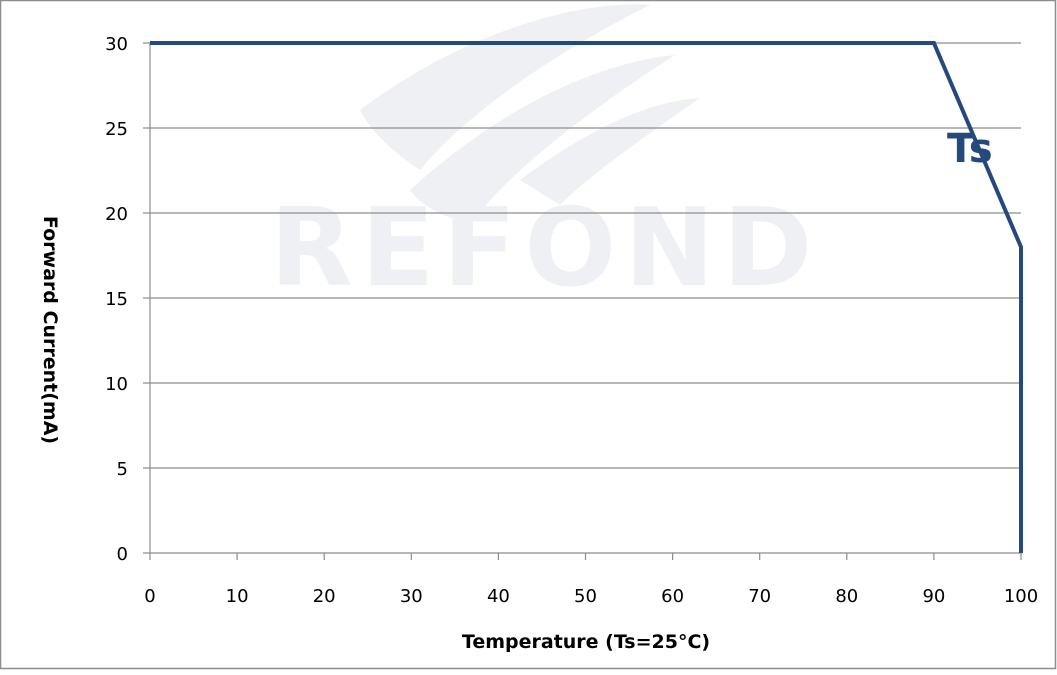 The image size is (1057, 675). I want to click on x-tick-label: 80, so click(846, 596).